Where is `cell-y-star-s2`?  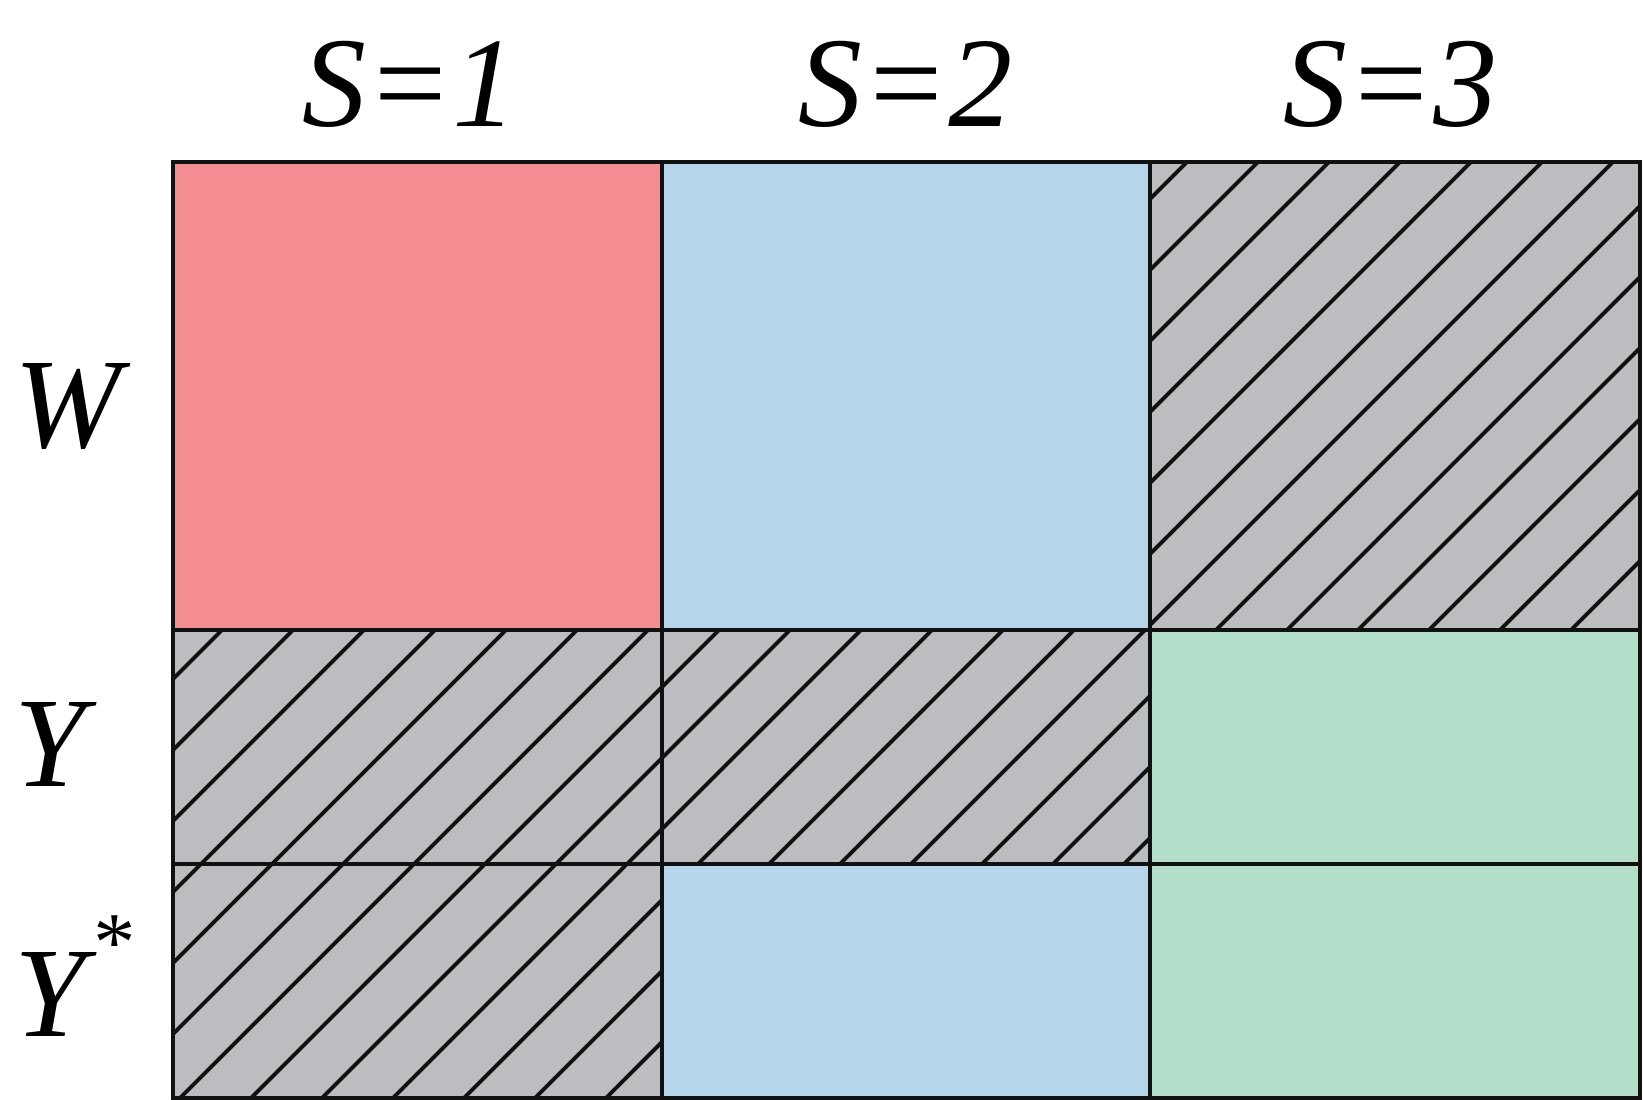
cell-y-star-s2 is located at coordinates (906, 981).